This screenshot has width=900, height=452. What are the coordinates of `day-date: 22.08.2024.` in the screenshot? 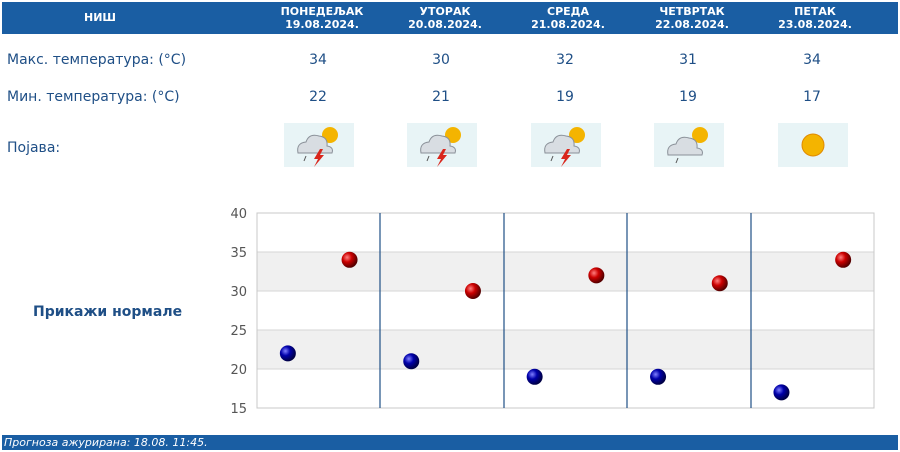 It's located at (692, 24).